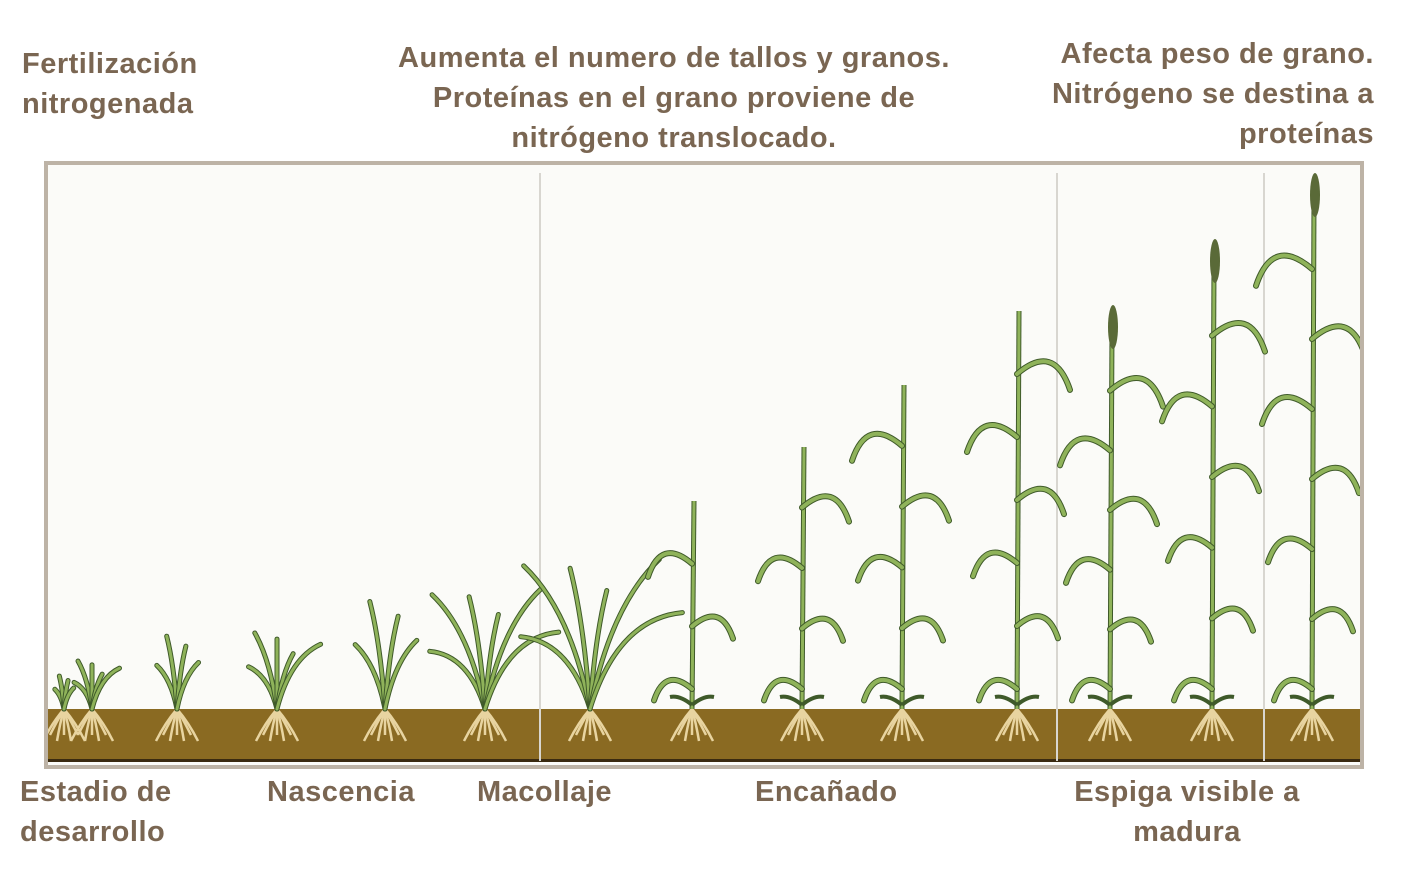 Image resolution: width=1404 pixels, height=872 pixels. I want to click on header-line: Afecta peso de grano., so click(1217, 54).